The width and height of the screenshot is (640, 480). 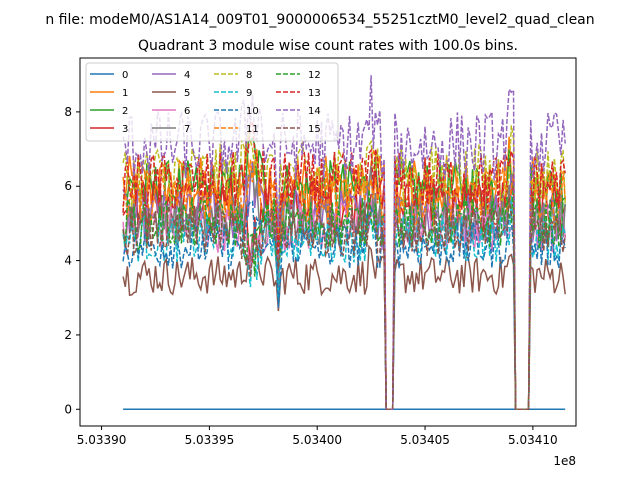 I want to click on y-axis: 0 2 4 6 8, so click(x=72, y=260).